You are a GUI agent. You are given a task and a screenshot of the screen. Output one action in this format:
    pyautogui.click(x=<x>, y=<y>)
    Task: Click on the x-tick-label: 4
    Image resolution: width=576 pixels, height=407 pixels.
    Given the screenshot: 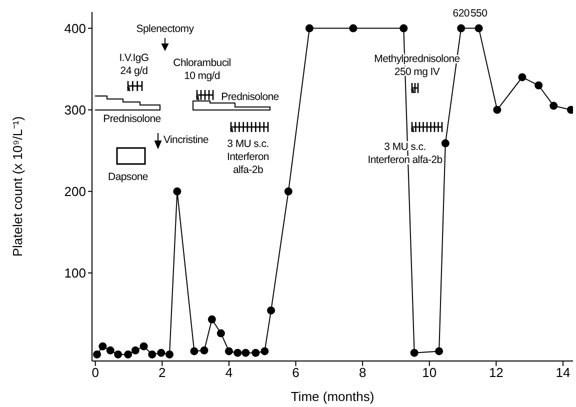 What is the action you would take?
    pyautogui.click(x=229, y=372)
    